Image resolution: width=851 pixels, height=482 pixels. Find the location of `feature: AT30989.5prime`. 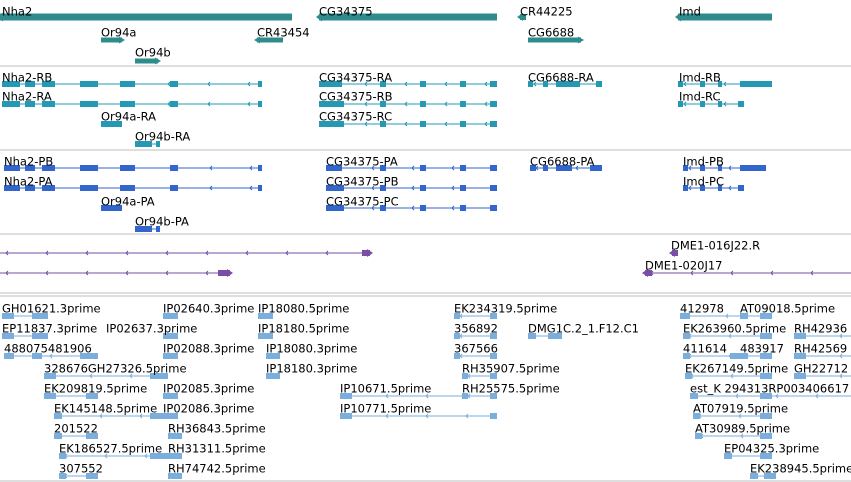

feature: AT30989.5prime is located at coordinates (742, 431).